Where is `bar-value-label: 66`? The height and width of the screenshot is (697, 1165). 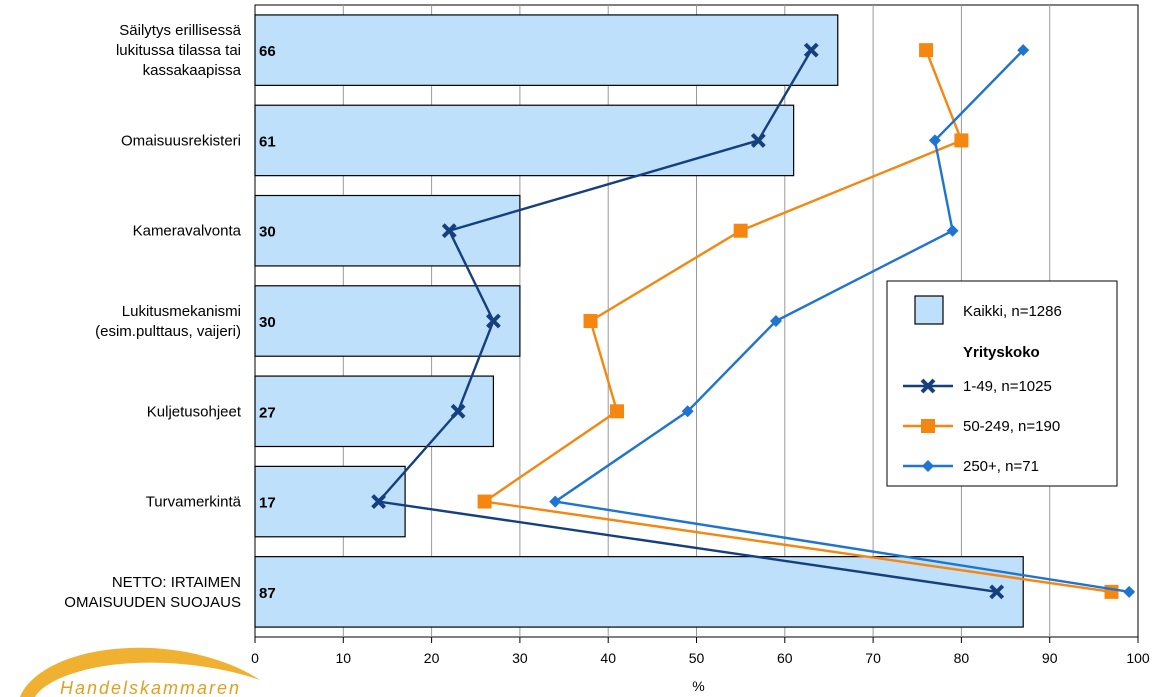 bar-value-label: 66 is located at coordinates (267, 51).